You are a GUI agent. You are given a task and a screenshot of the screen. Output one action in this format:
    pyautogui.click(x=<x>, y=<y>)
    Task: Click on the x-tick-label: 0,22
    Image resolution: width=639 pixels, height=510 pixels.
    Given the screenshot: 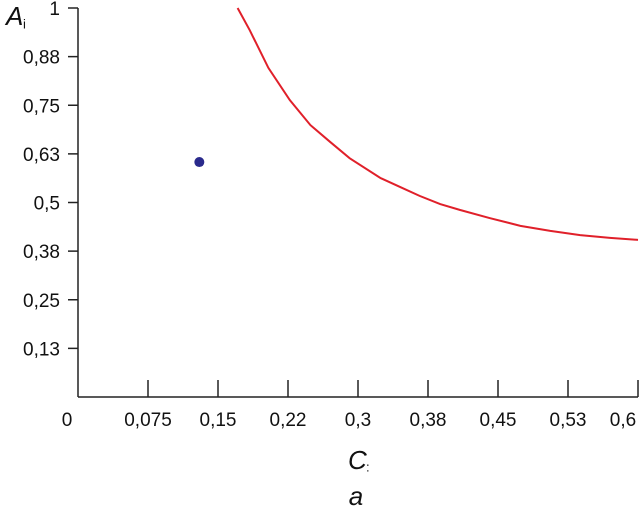 What is the action you would take?
    pyautogui.click(x=288, y=420)
    